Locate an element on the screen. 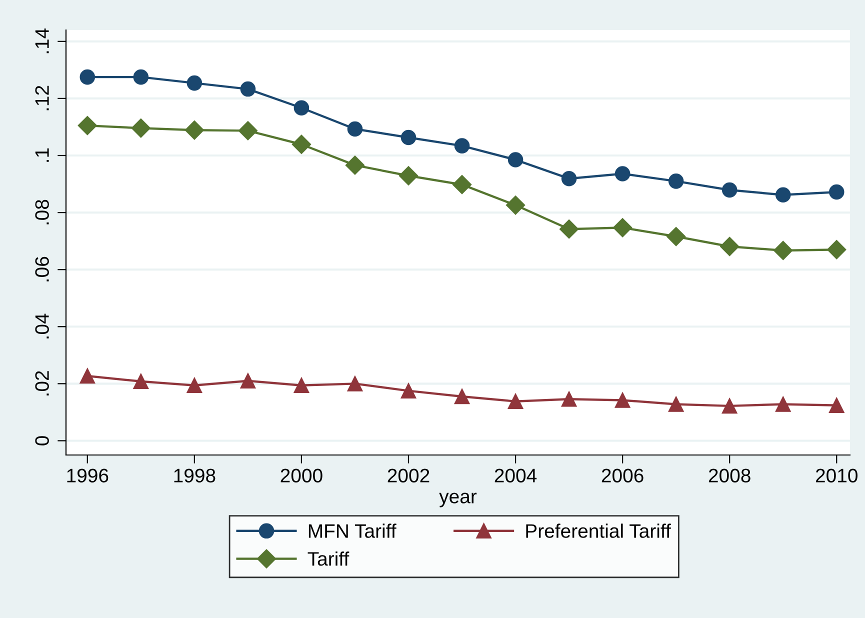 This screenshot has width=865, height=618. y-tick-label: .14 is located at coordinates (42, 41).